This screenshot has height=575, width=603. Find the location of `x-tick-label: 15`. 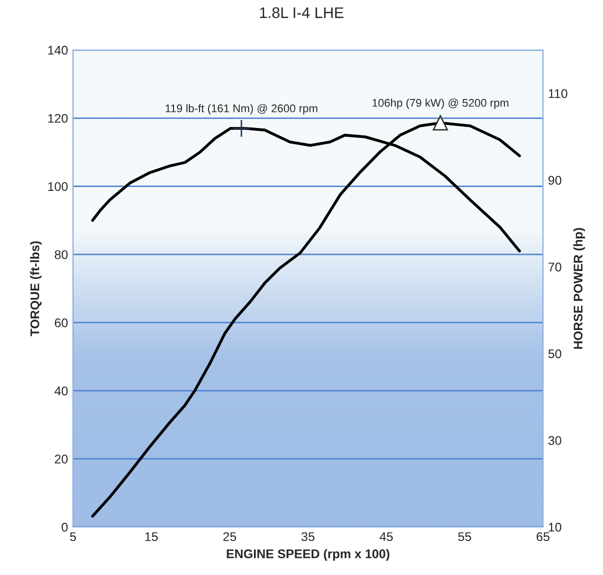

x-tick-label: 15 is located at coordinates (151, 537).